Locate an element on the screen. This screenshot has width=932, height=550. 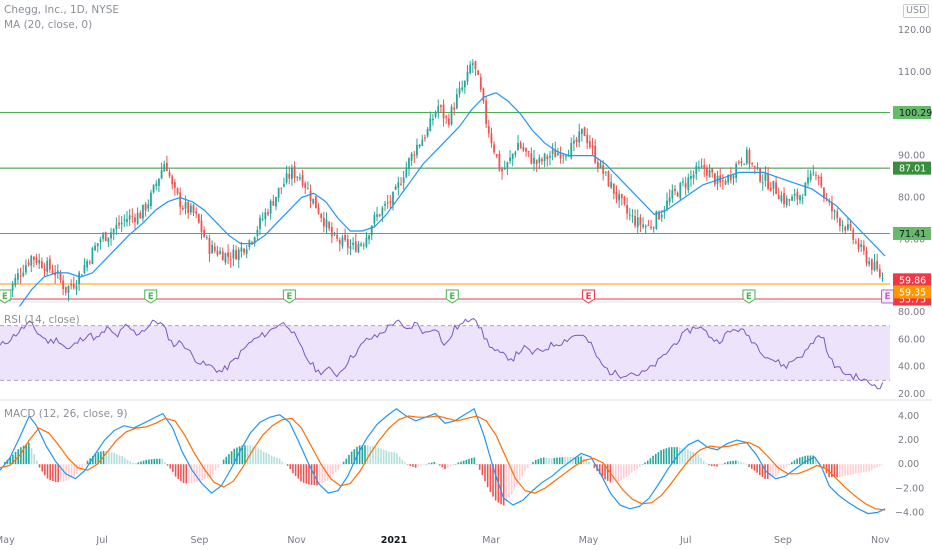
time-axis-label: 2021 is located at coordinates (394, 540).